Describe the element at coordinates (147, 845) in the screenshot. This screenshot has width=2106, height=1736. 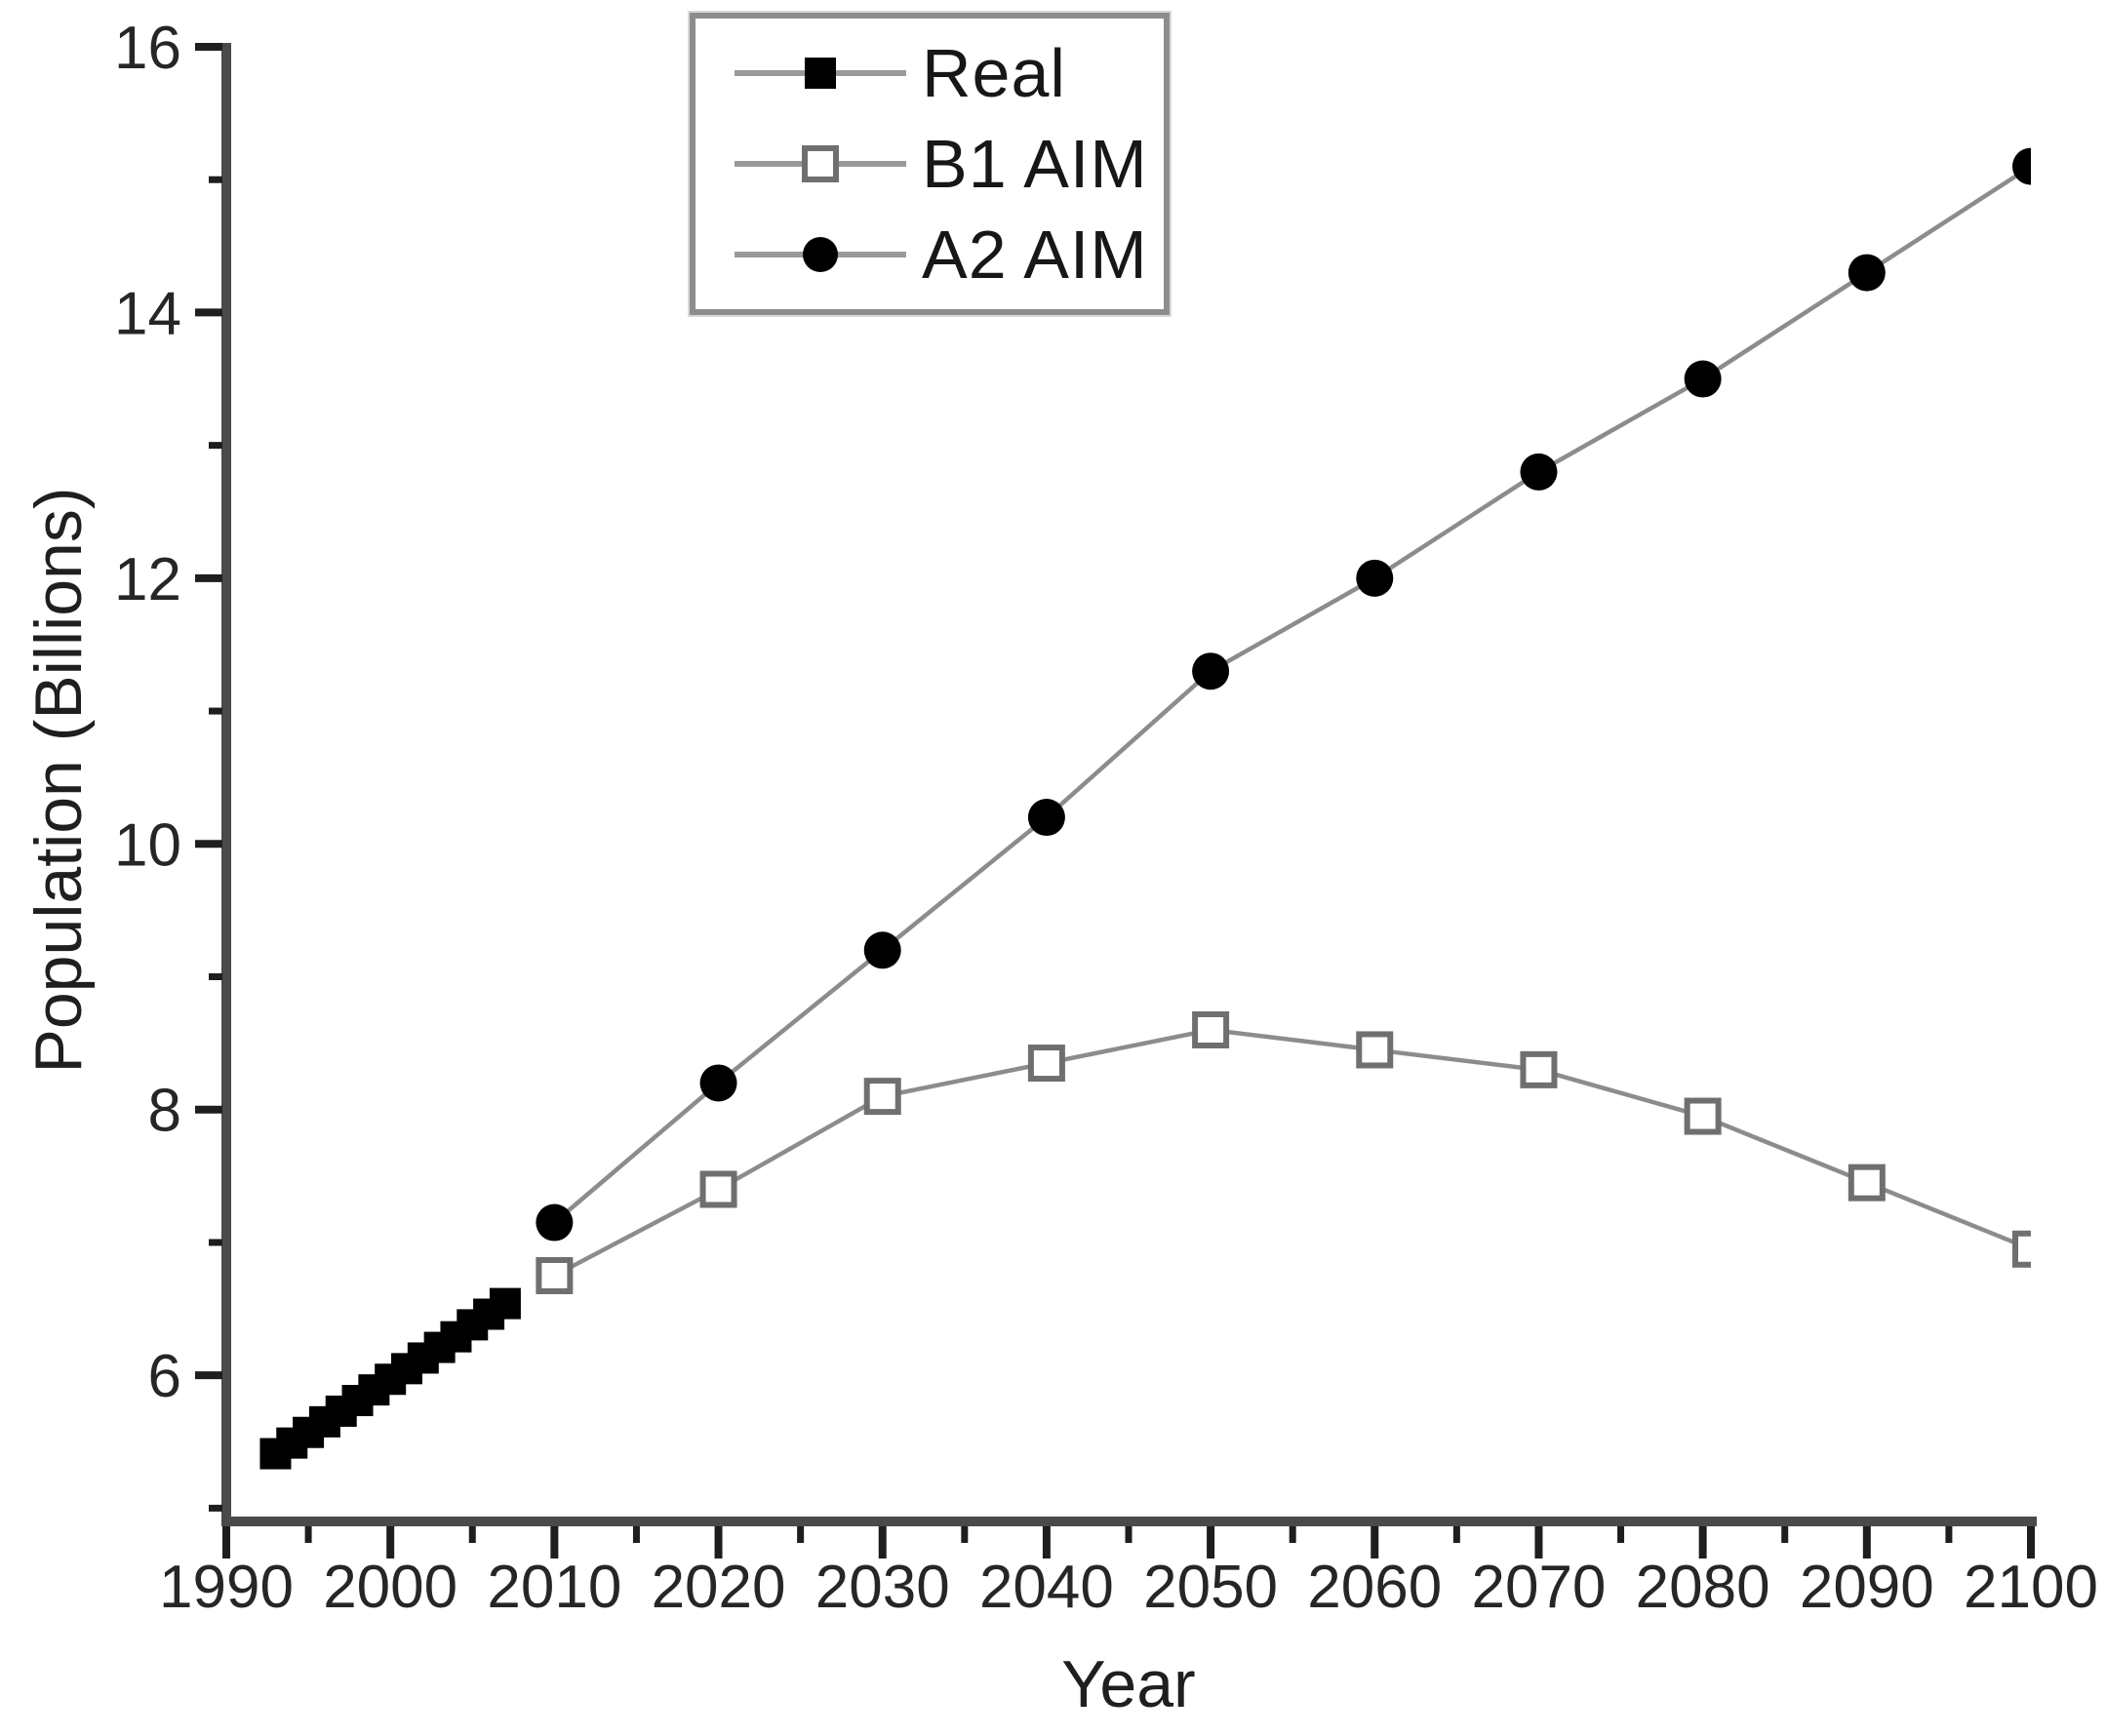
I see `y-tick-label: 10` at that location.